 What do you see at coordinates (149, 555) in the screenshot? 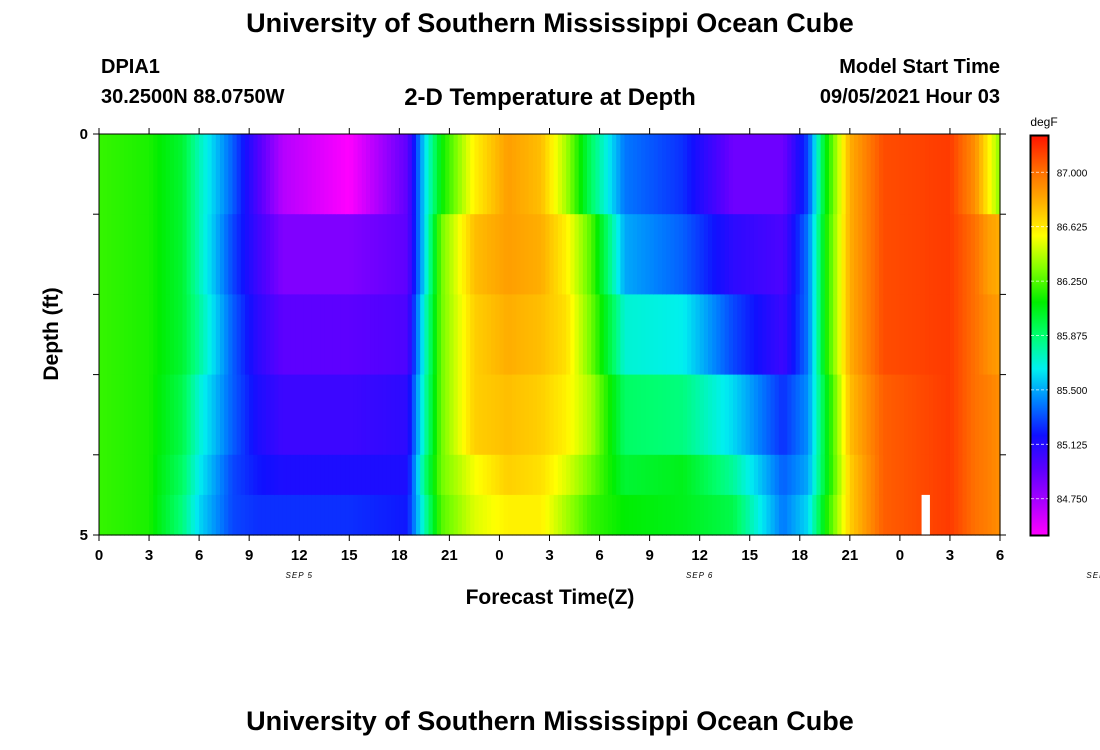
I see `x-tick-label: 3` at bounding box center [149, 555].